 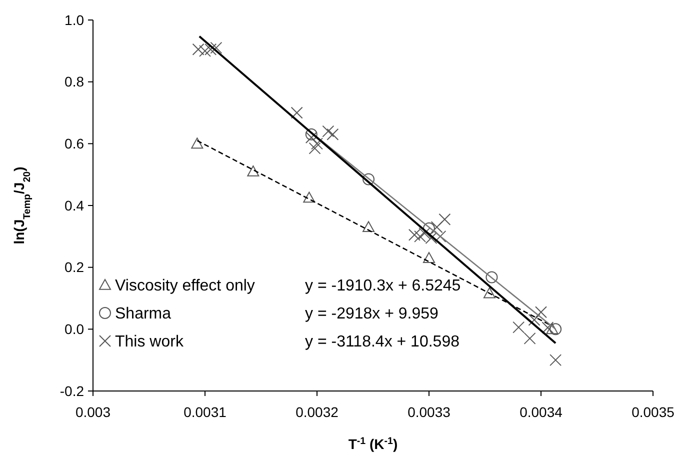 What do you see at coordinates (205, 412) in the screenshot?
I see `x-tick-label: 0.0031` at bounding box center [205, 412].